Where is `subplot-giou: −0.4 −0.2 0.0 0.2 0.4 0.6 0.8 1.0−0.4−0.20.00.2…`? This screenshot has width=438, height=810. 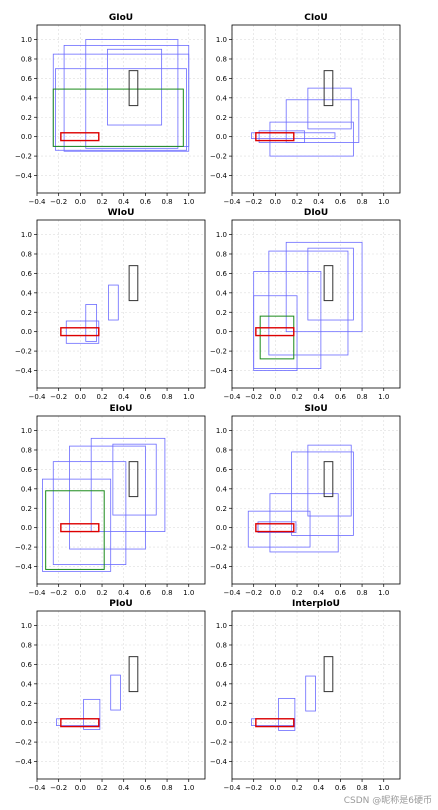
subplot-giou: −0.4 −0.2 0.0 0.2 0.4 0.6 0.8 1.0−0.4−0.20.00.2… is located at coordinates (110, 109).